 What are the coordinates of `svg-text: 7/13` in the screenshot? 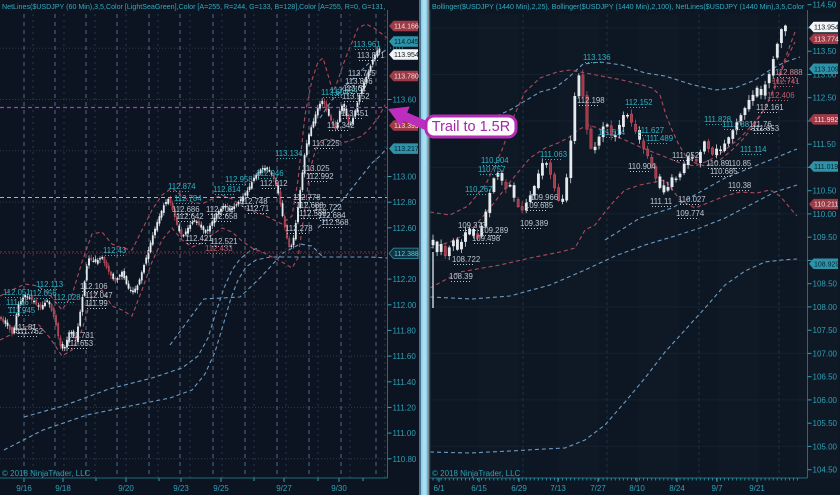 It's located at (558, 488).